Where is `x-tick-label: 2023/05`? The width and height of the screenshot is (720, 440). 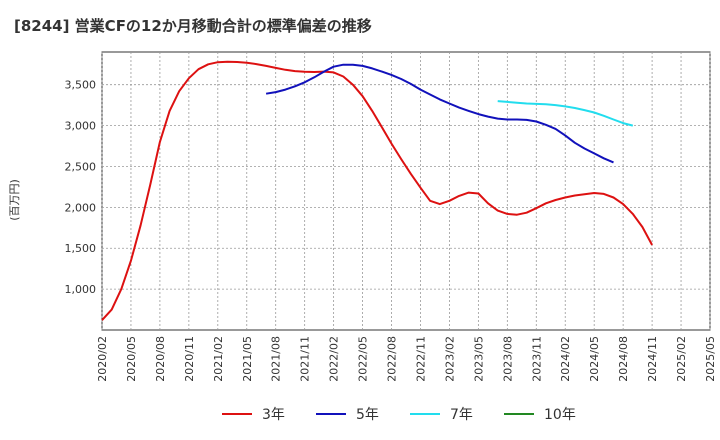
x-tick-label: 2023/05 is located at coordinates (478, 359).